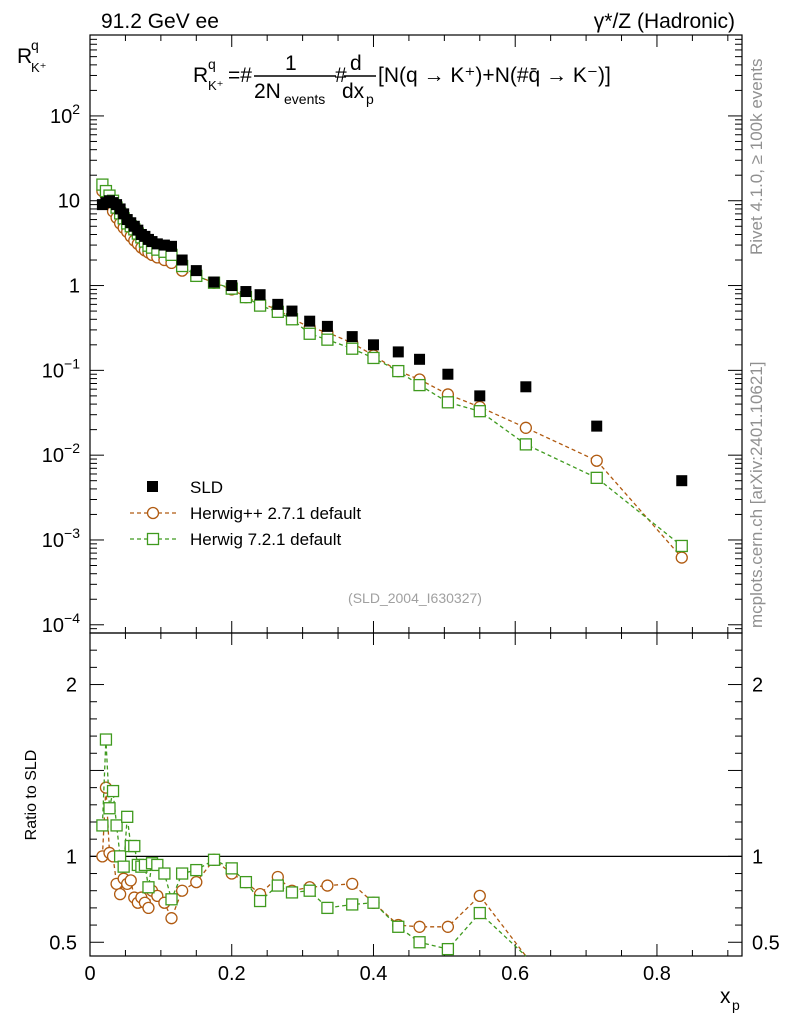 The image size is (786, 1029). Describe the element at coordinates (74, 287) in the screenshot. I see `main-y-tick-label: 1` at that location.